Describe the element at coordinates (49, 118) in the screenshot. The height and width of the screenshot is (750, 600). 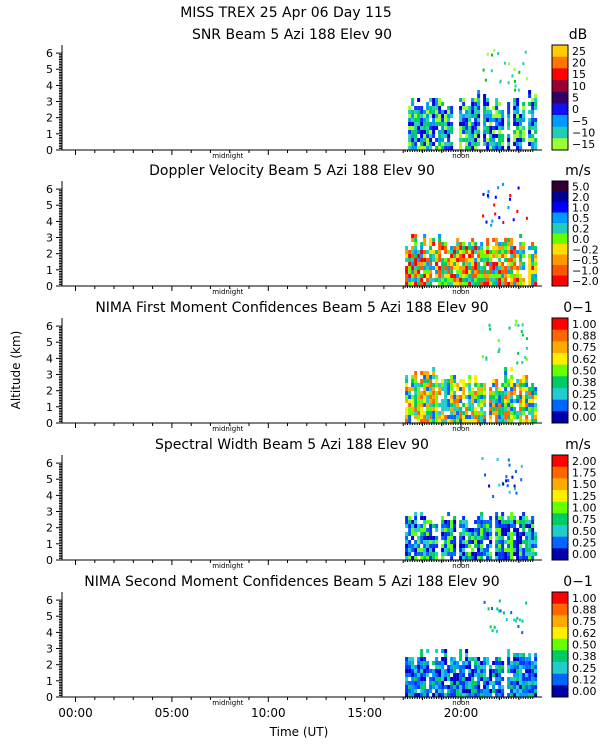
I see `y-tick-label: 2` at that location.